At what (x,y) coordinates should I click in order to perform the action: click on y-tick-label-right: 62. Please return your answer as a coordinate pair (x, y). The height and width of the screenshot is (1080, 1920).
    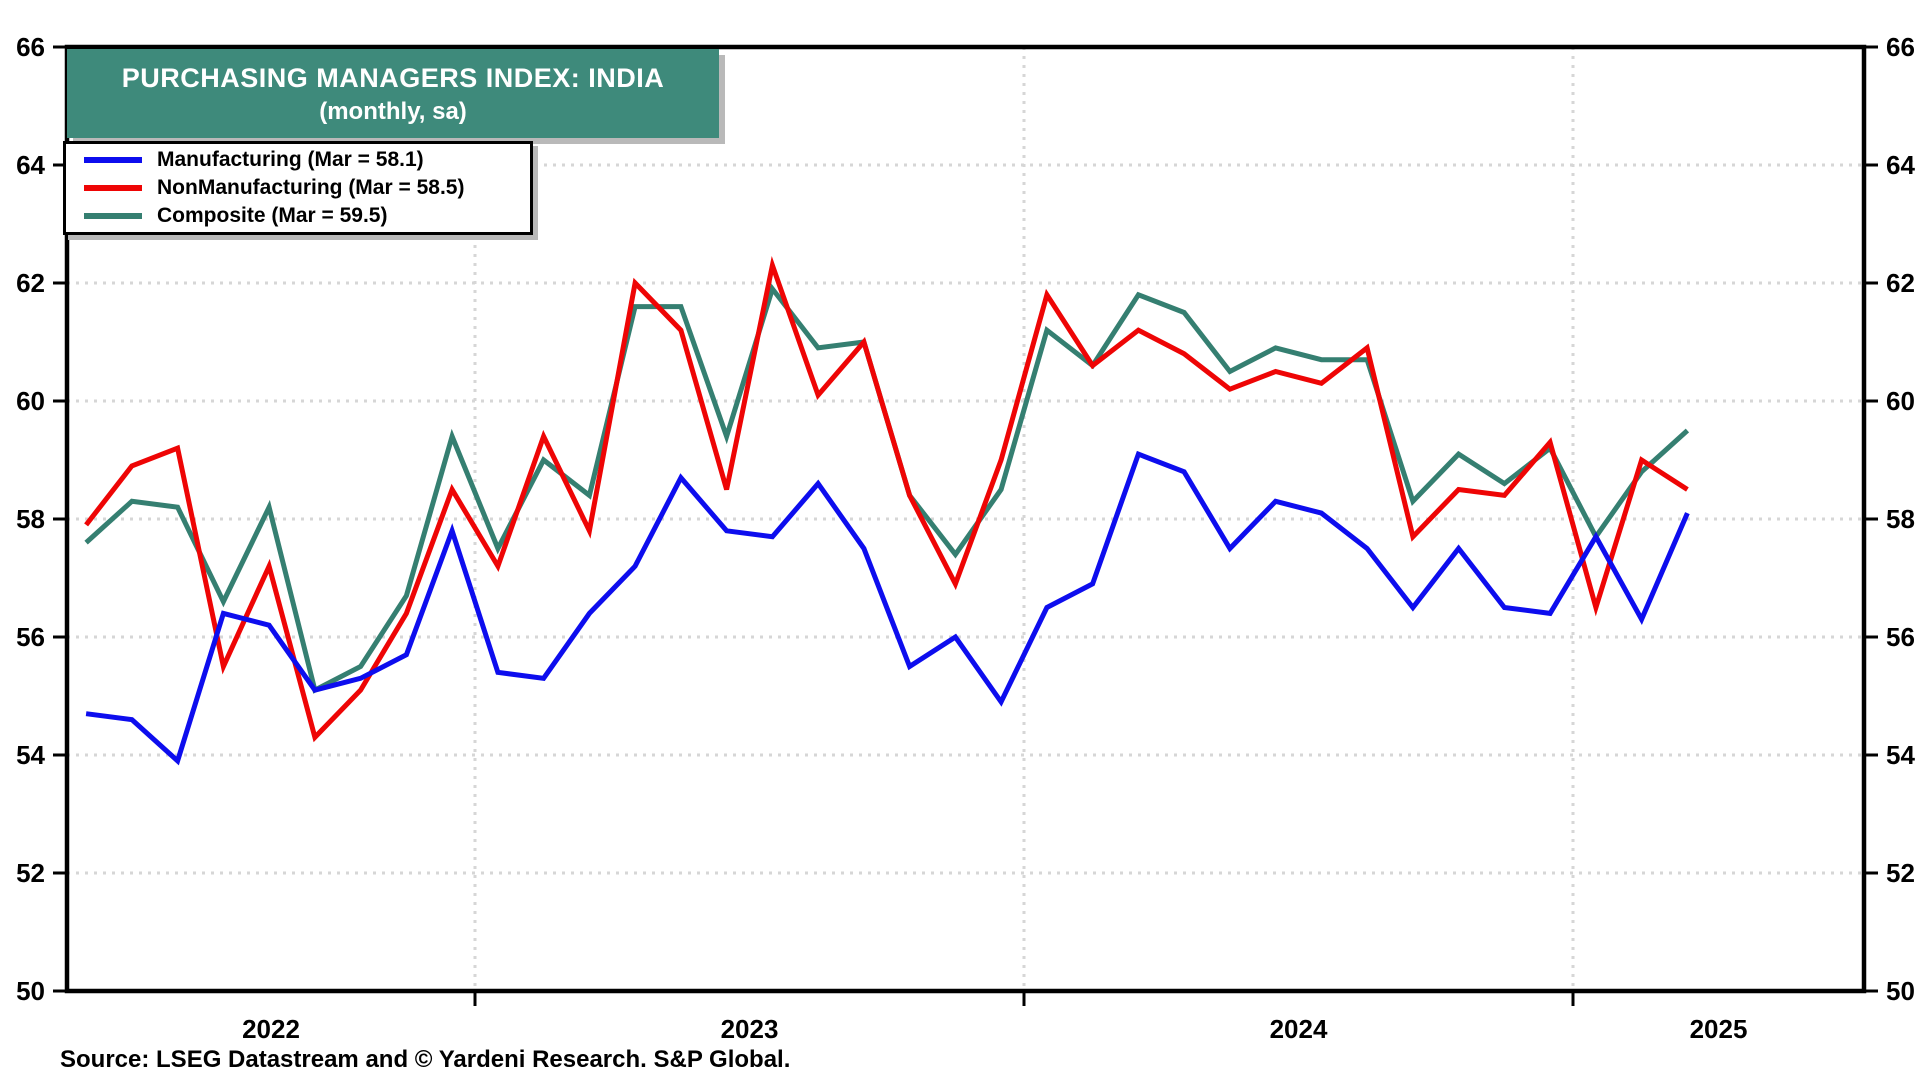
    Looking at the image, I should click on (1900, 283).